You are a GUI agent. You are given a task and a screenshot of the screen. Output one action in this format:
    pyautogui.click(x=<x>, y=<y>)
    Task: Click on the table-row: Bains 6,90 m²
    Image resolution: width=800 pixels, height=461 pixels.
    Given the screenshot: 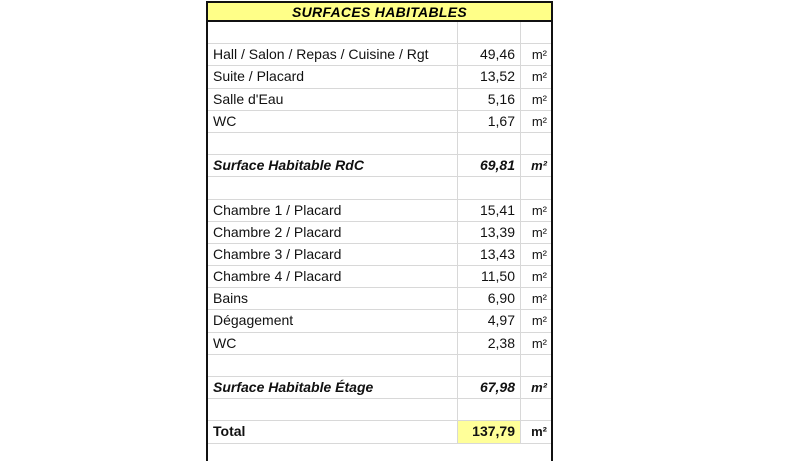 What is the action you would take?
    pyautogui.click(x=379, y=299)
    